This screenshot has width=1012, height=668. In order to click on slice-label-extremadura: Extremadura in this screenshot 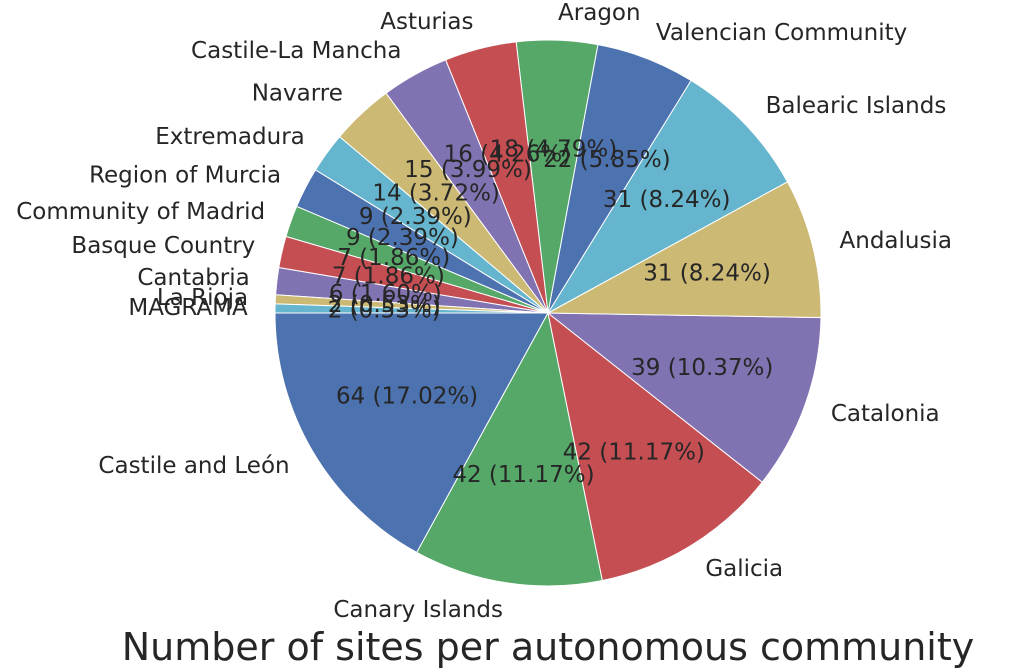, I will do `click(230, 137)`.